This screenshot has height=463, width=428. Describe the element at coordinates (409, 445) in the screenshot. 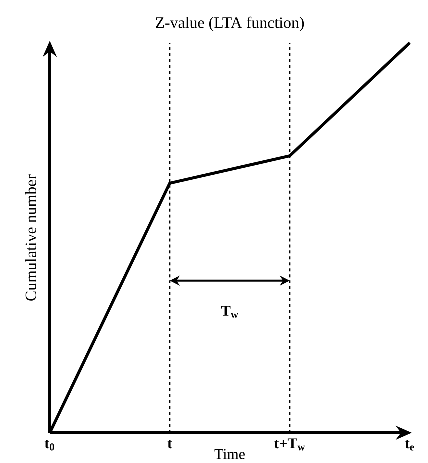

I see `x-tick-label: t$_{e}$` at that location.